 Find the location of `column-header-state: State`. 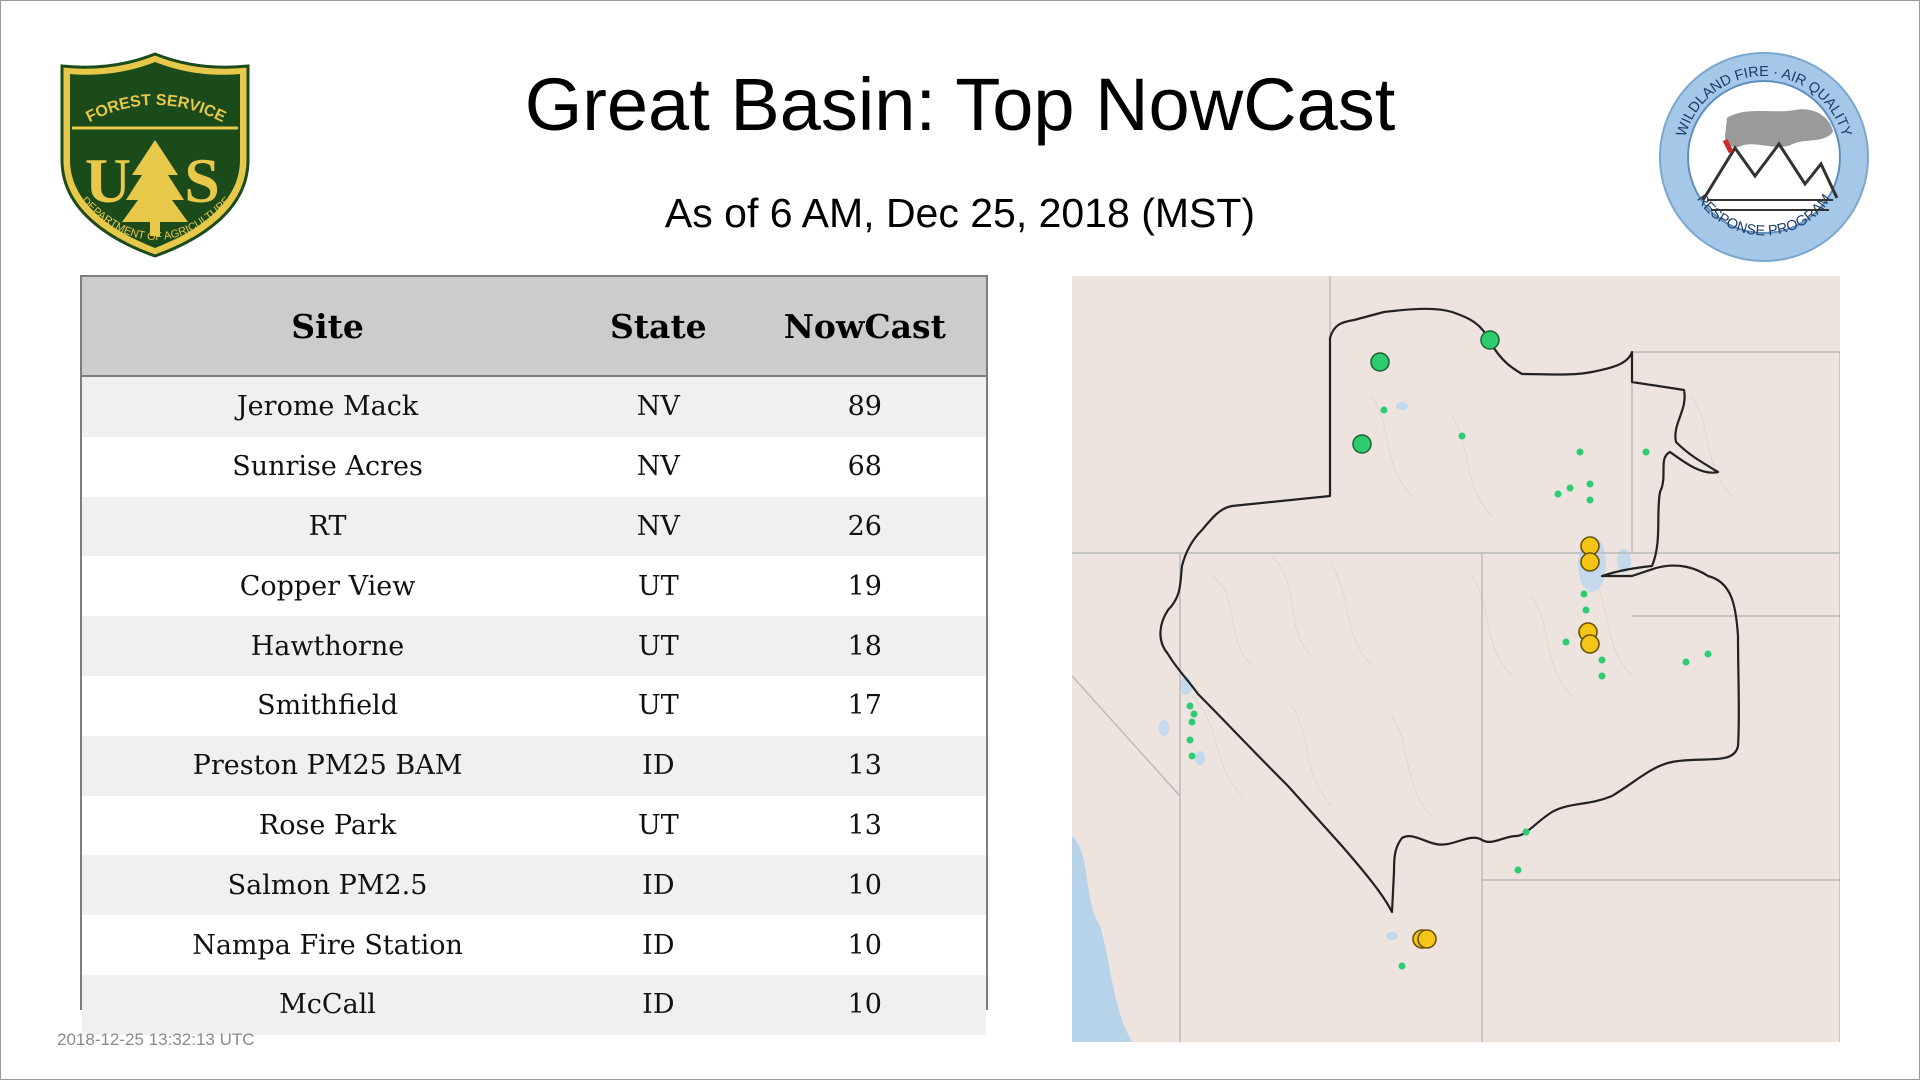

column-header-state: State is located at coordinates (658, 327).